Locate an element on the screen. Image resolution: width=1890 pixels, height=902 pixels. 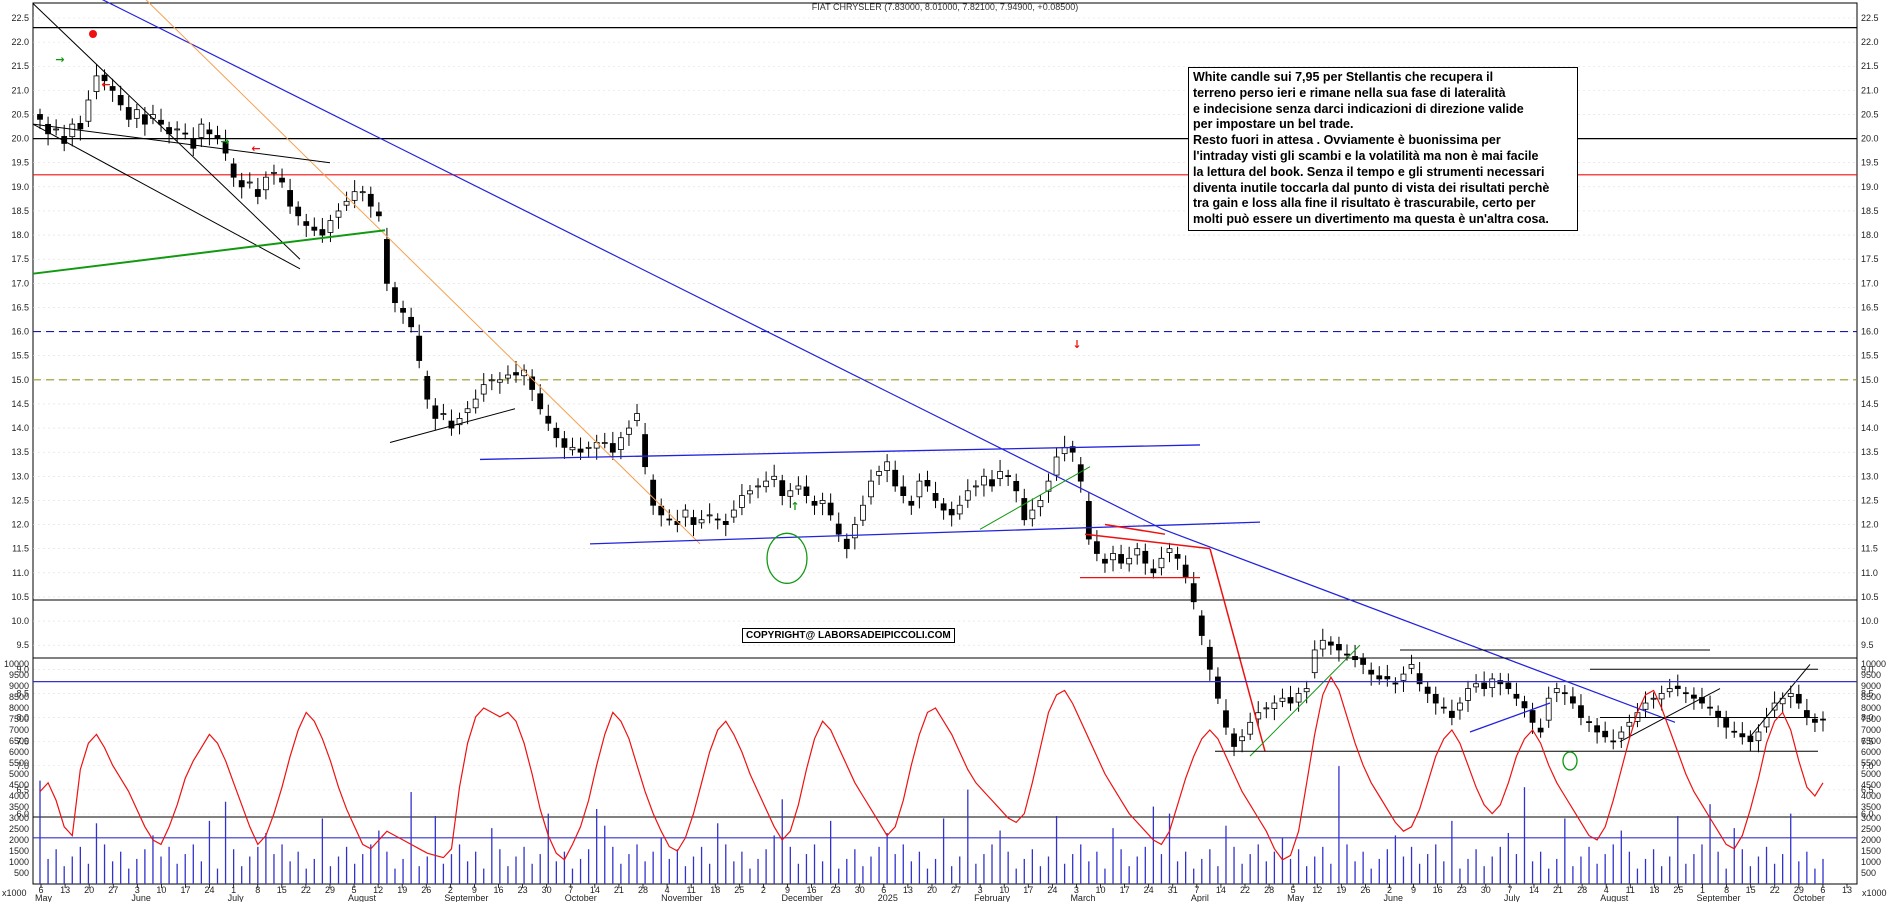
x-tick-label: 11 is located at coordinates (690, 890).